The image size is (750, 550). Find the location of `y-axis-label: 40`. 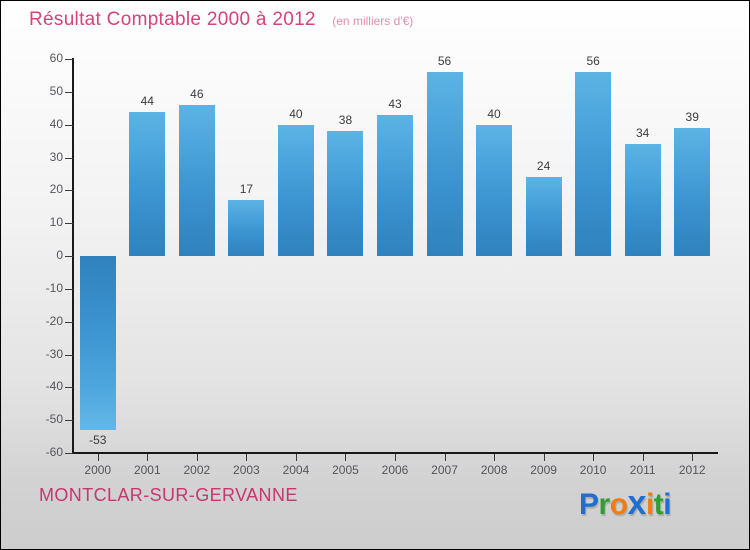

y-axis-label: 40 is located at coordinates (56, 123).